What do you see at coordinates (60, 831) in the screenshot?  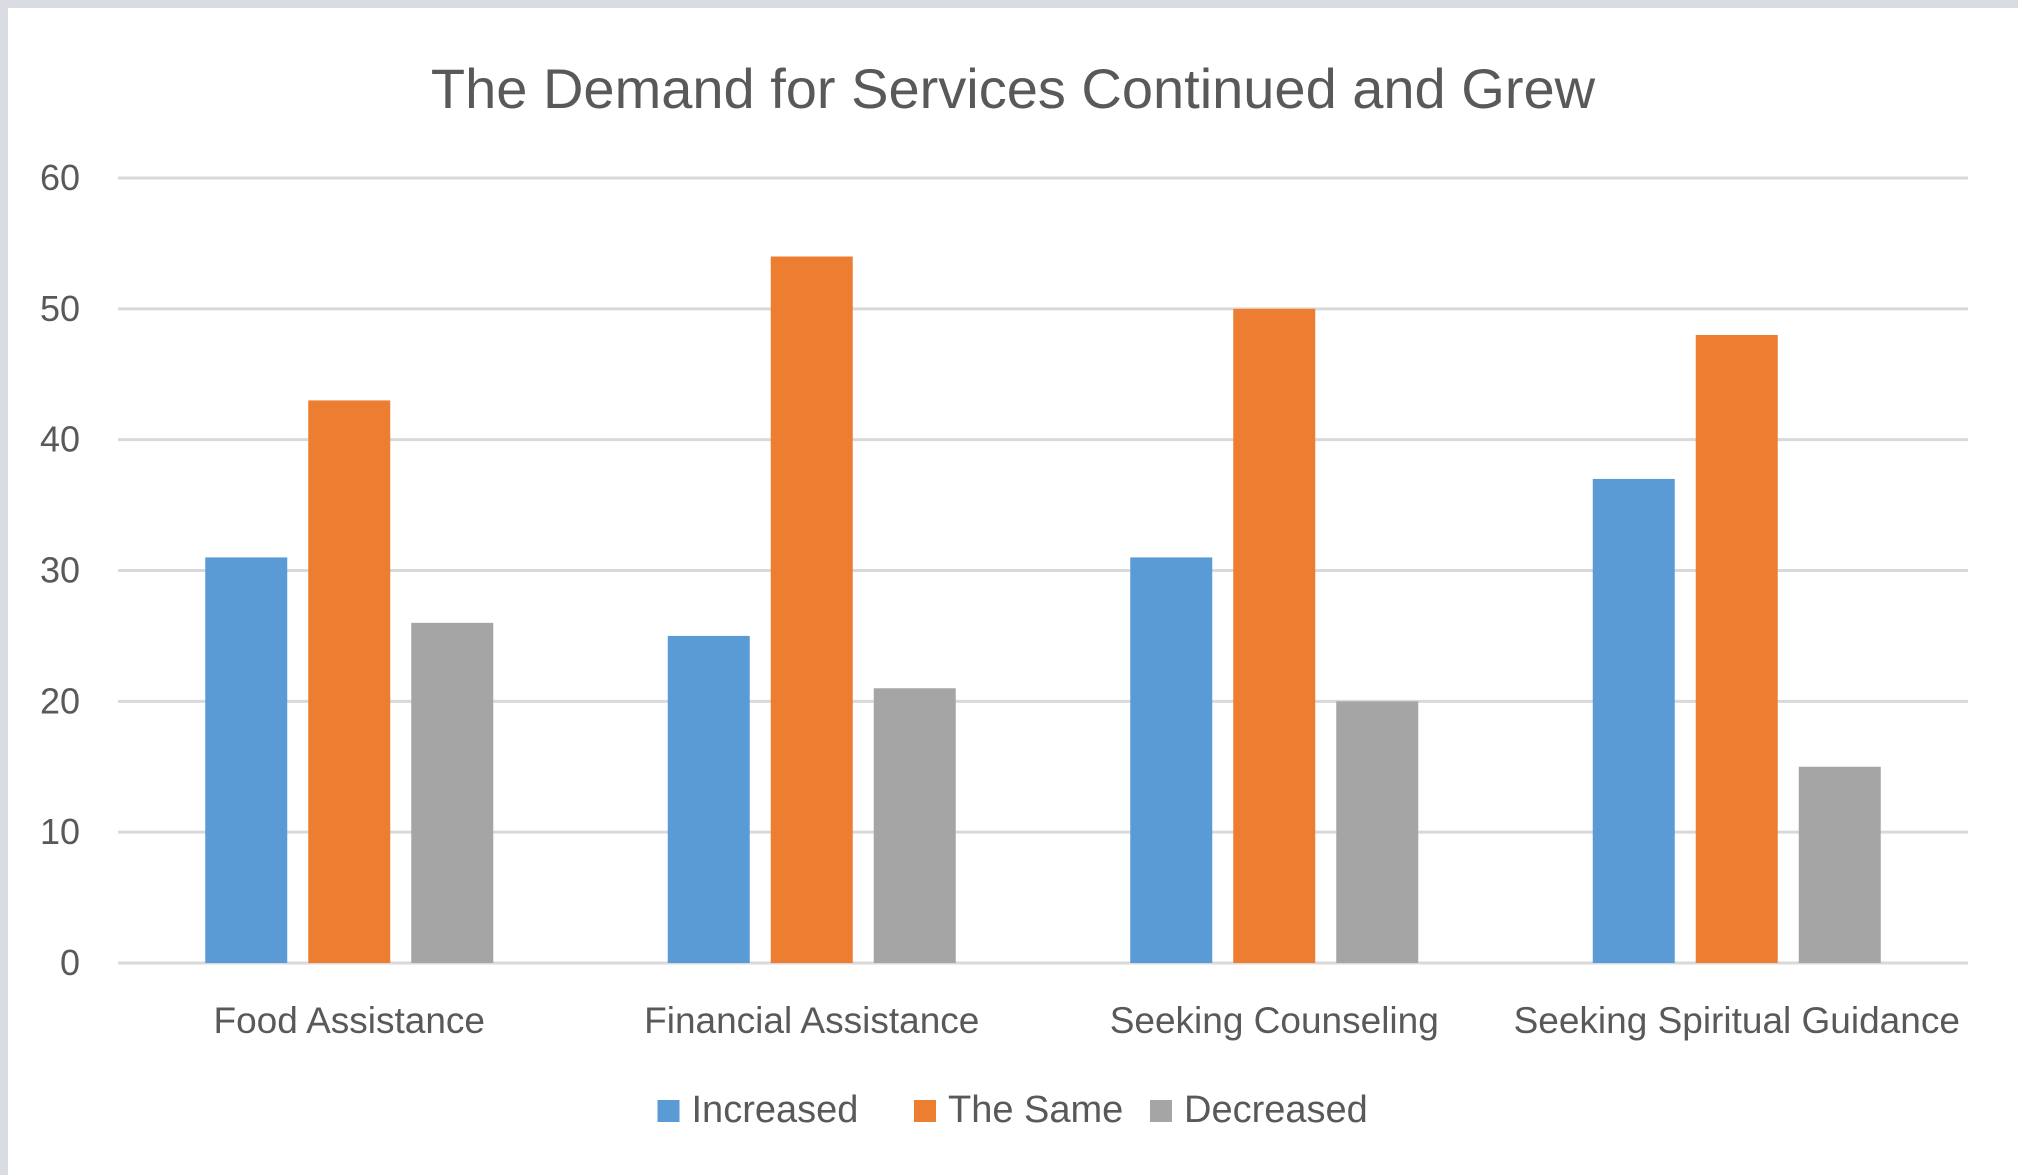 I see `y-tick-label: 10` at bounding box center [60, 831].